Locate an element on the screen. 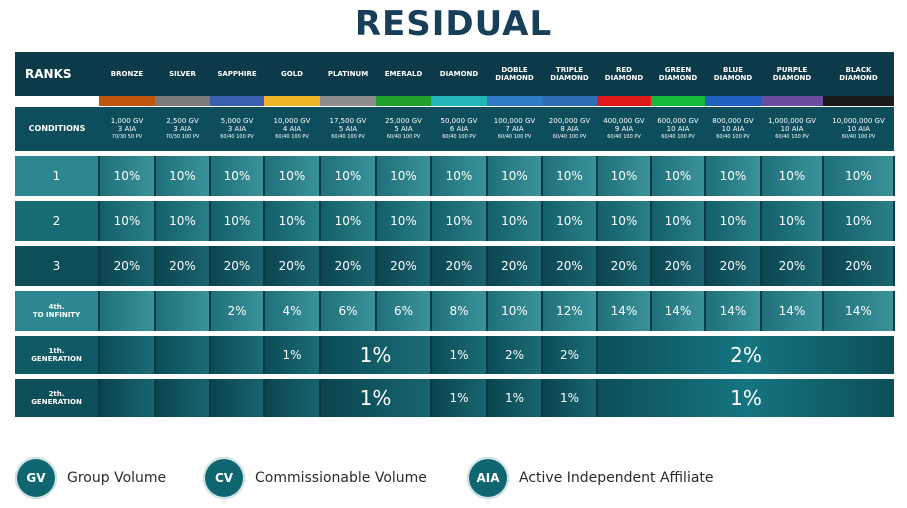 Image resolution: width=907 pixels, height=508 pixels. rank-name-line: SAPPHIRE is located at coordinates (237, 74).